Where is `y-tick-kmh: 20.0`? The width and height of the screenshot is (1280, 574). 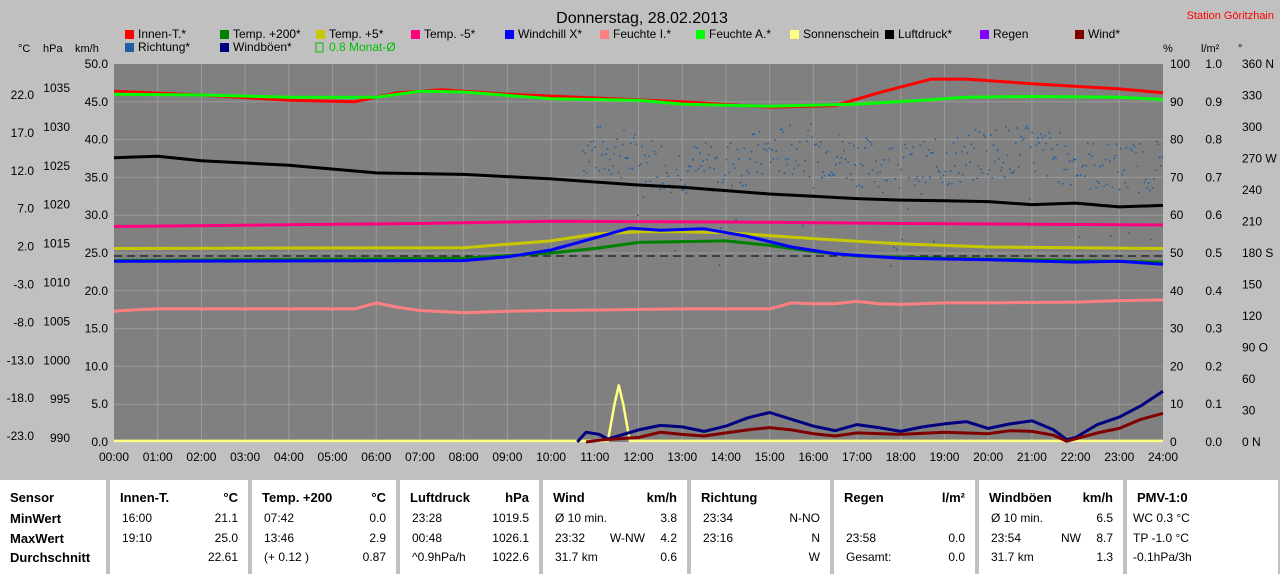
y-tick-kmh: 20.0 is located at coordinates (97, 291).